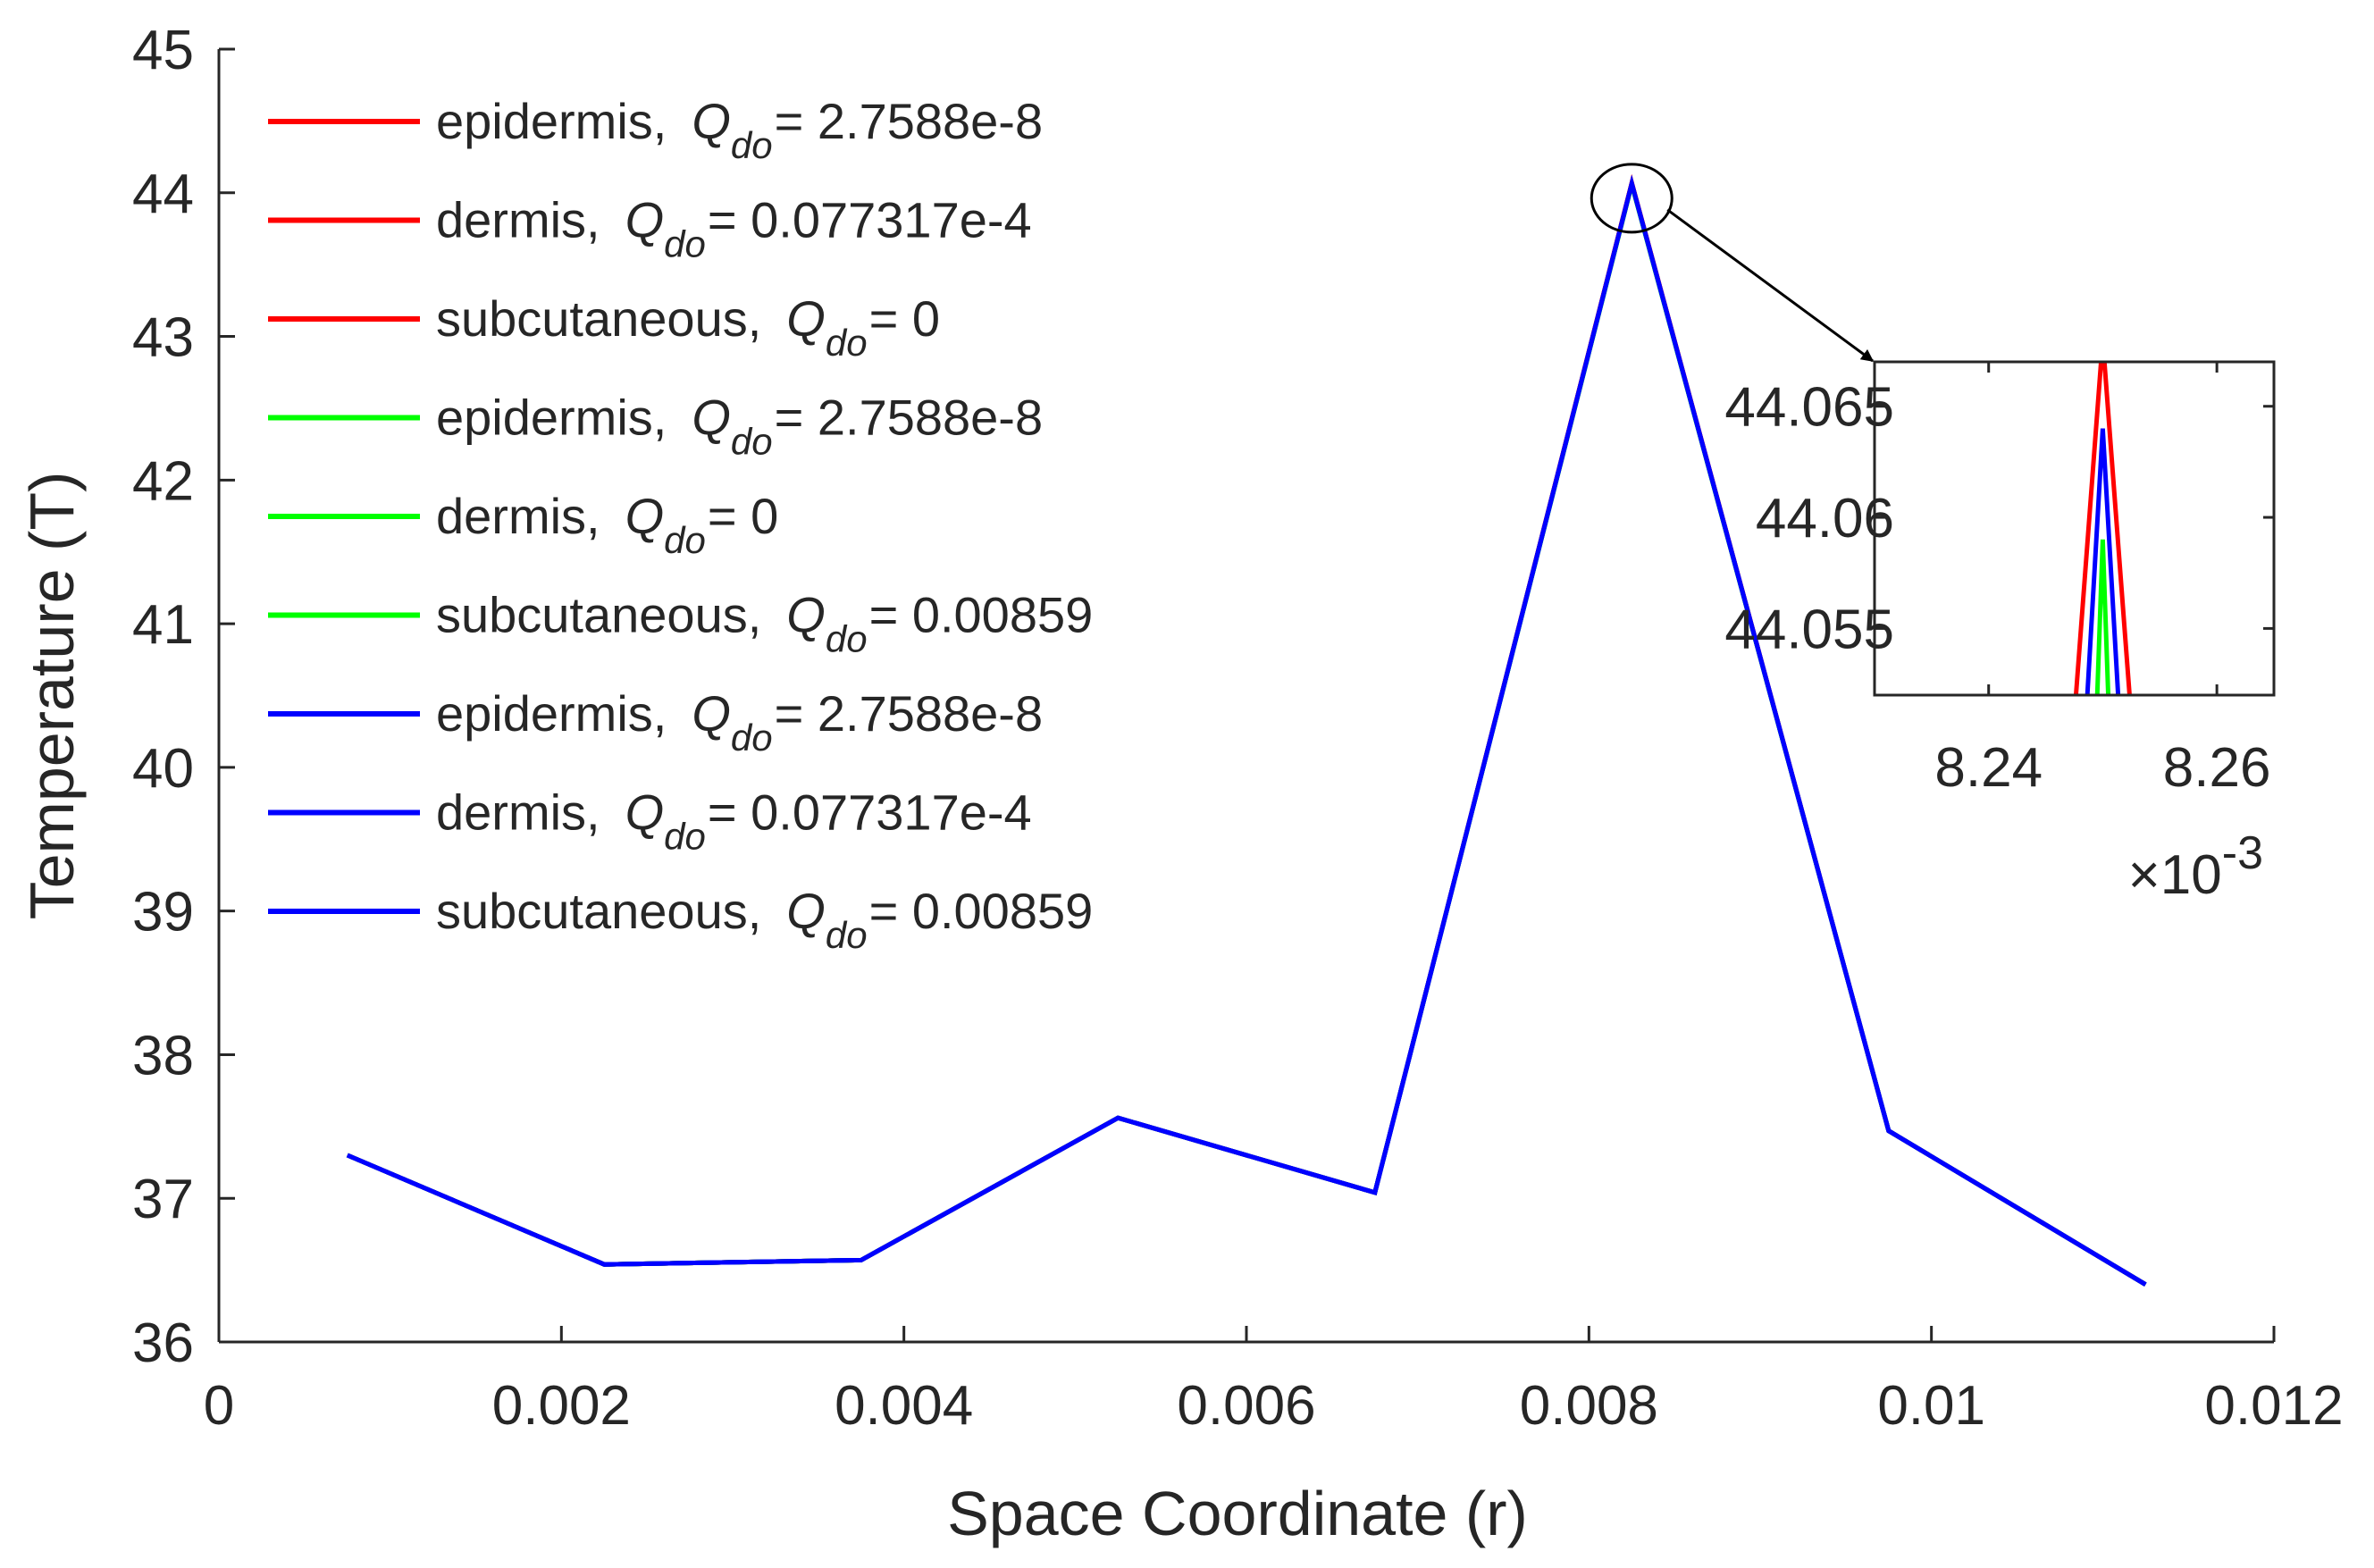  I want to click on inset-multiplier-exponent: -3, so click(2243, 853).